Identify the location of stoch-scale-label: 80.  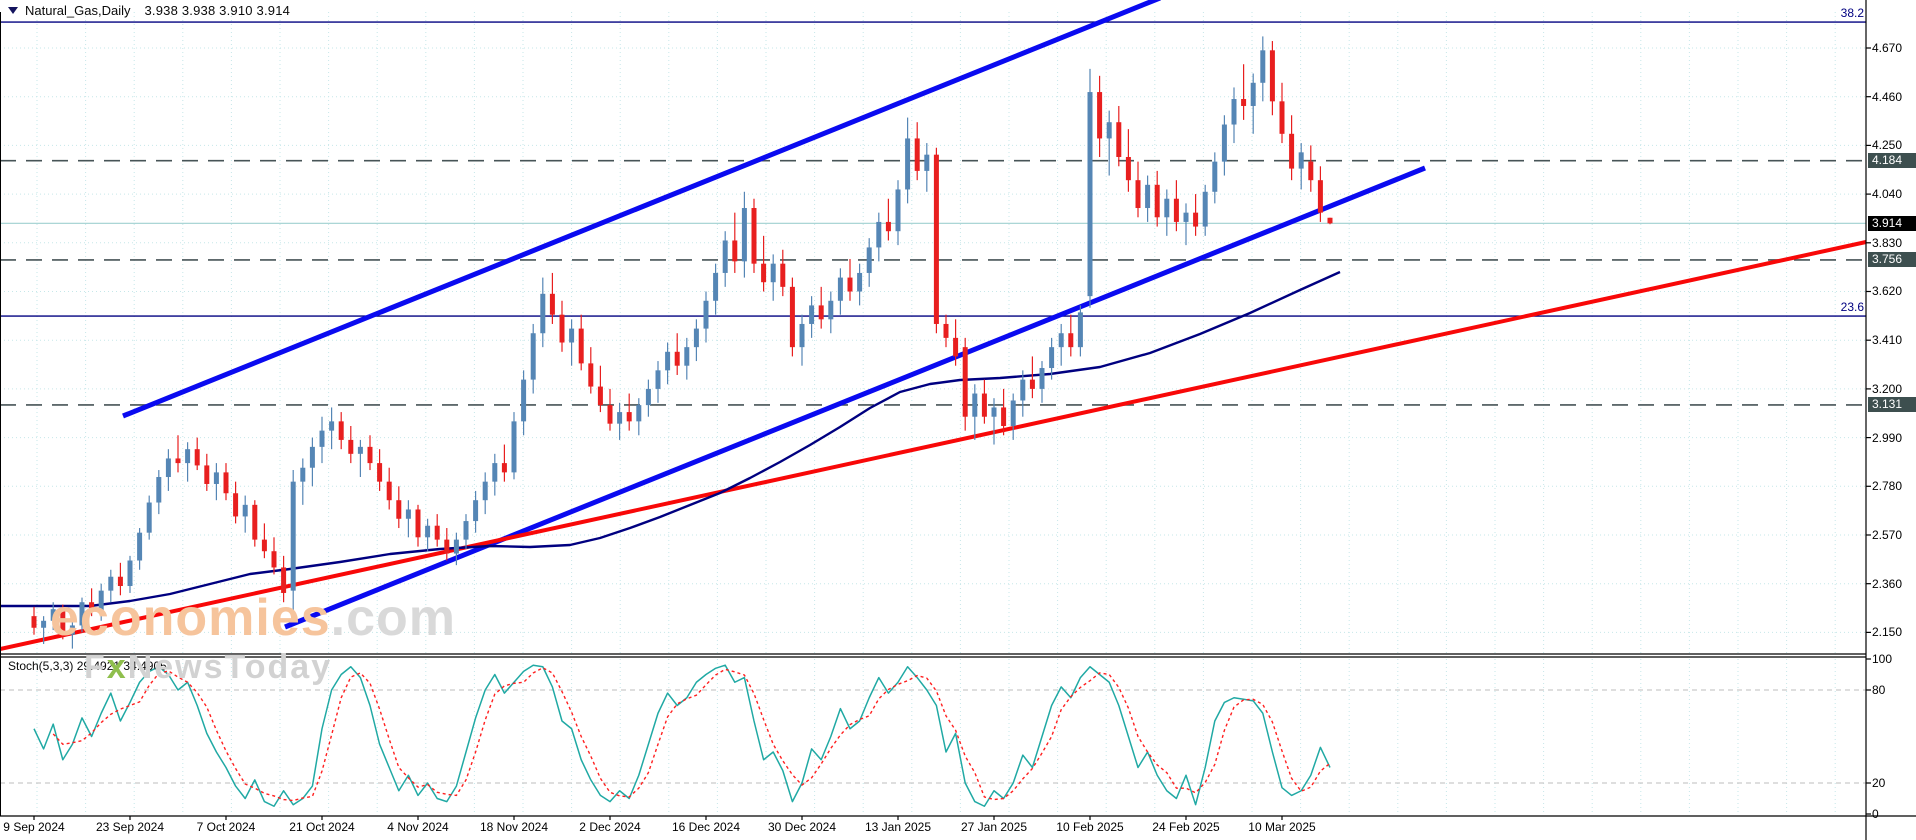
(1879, 690).